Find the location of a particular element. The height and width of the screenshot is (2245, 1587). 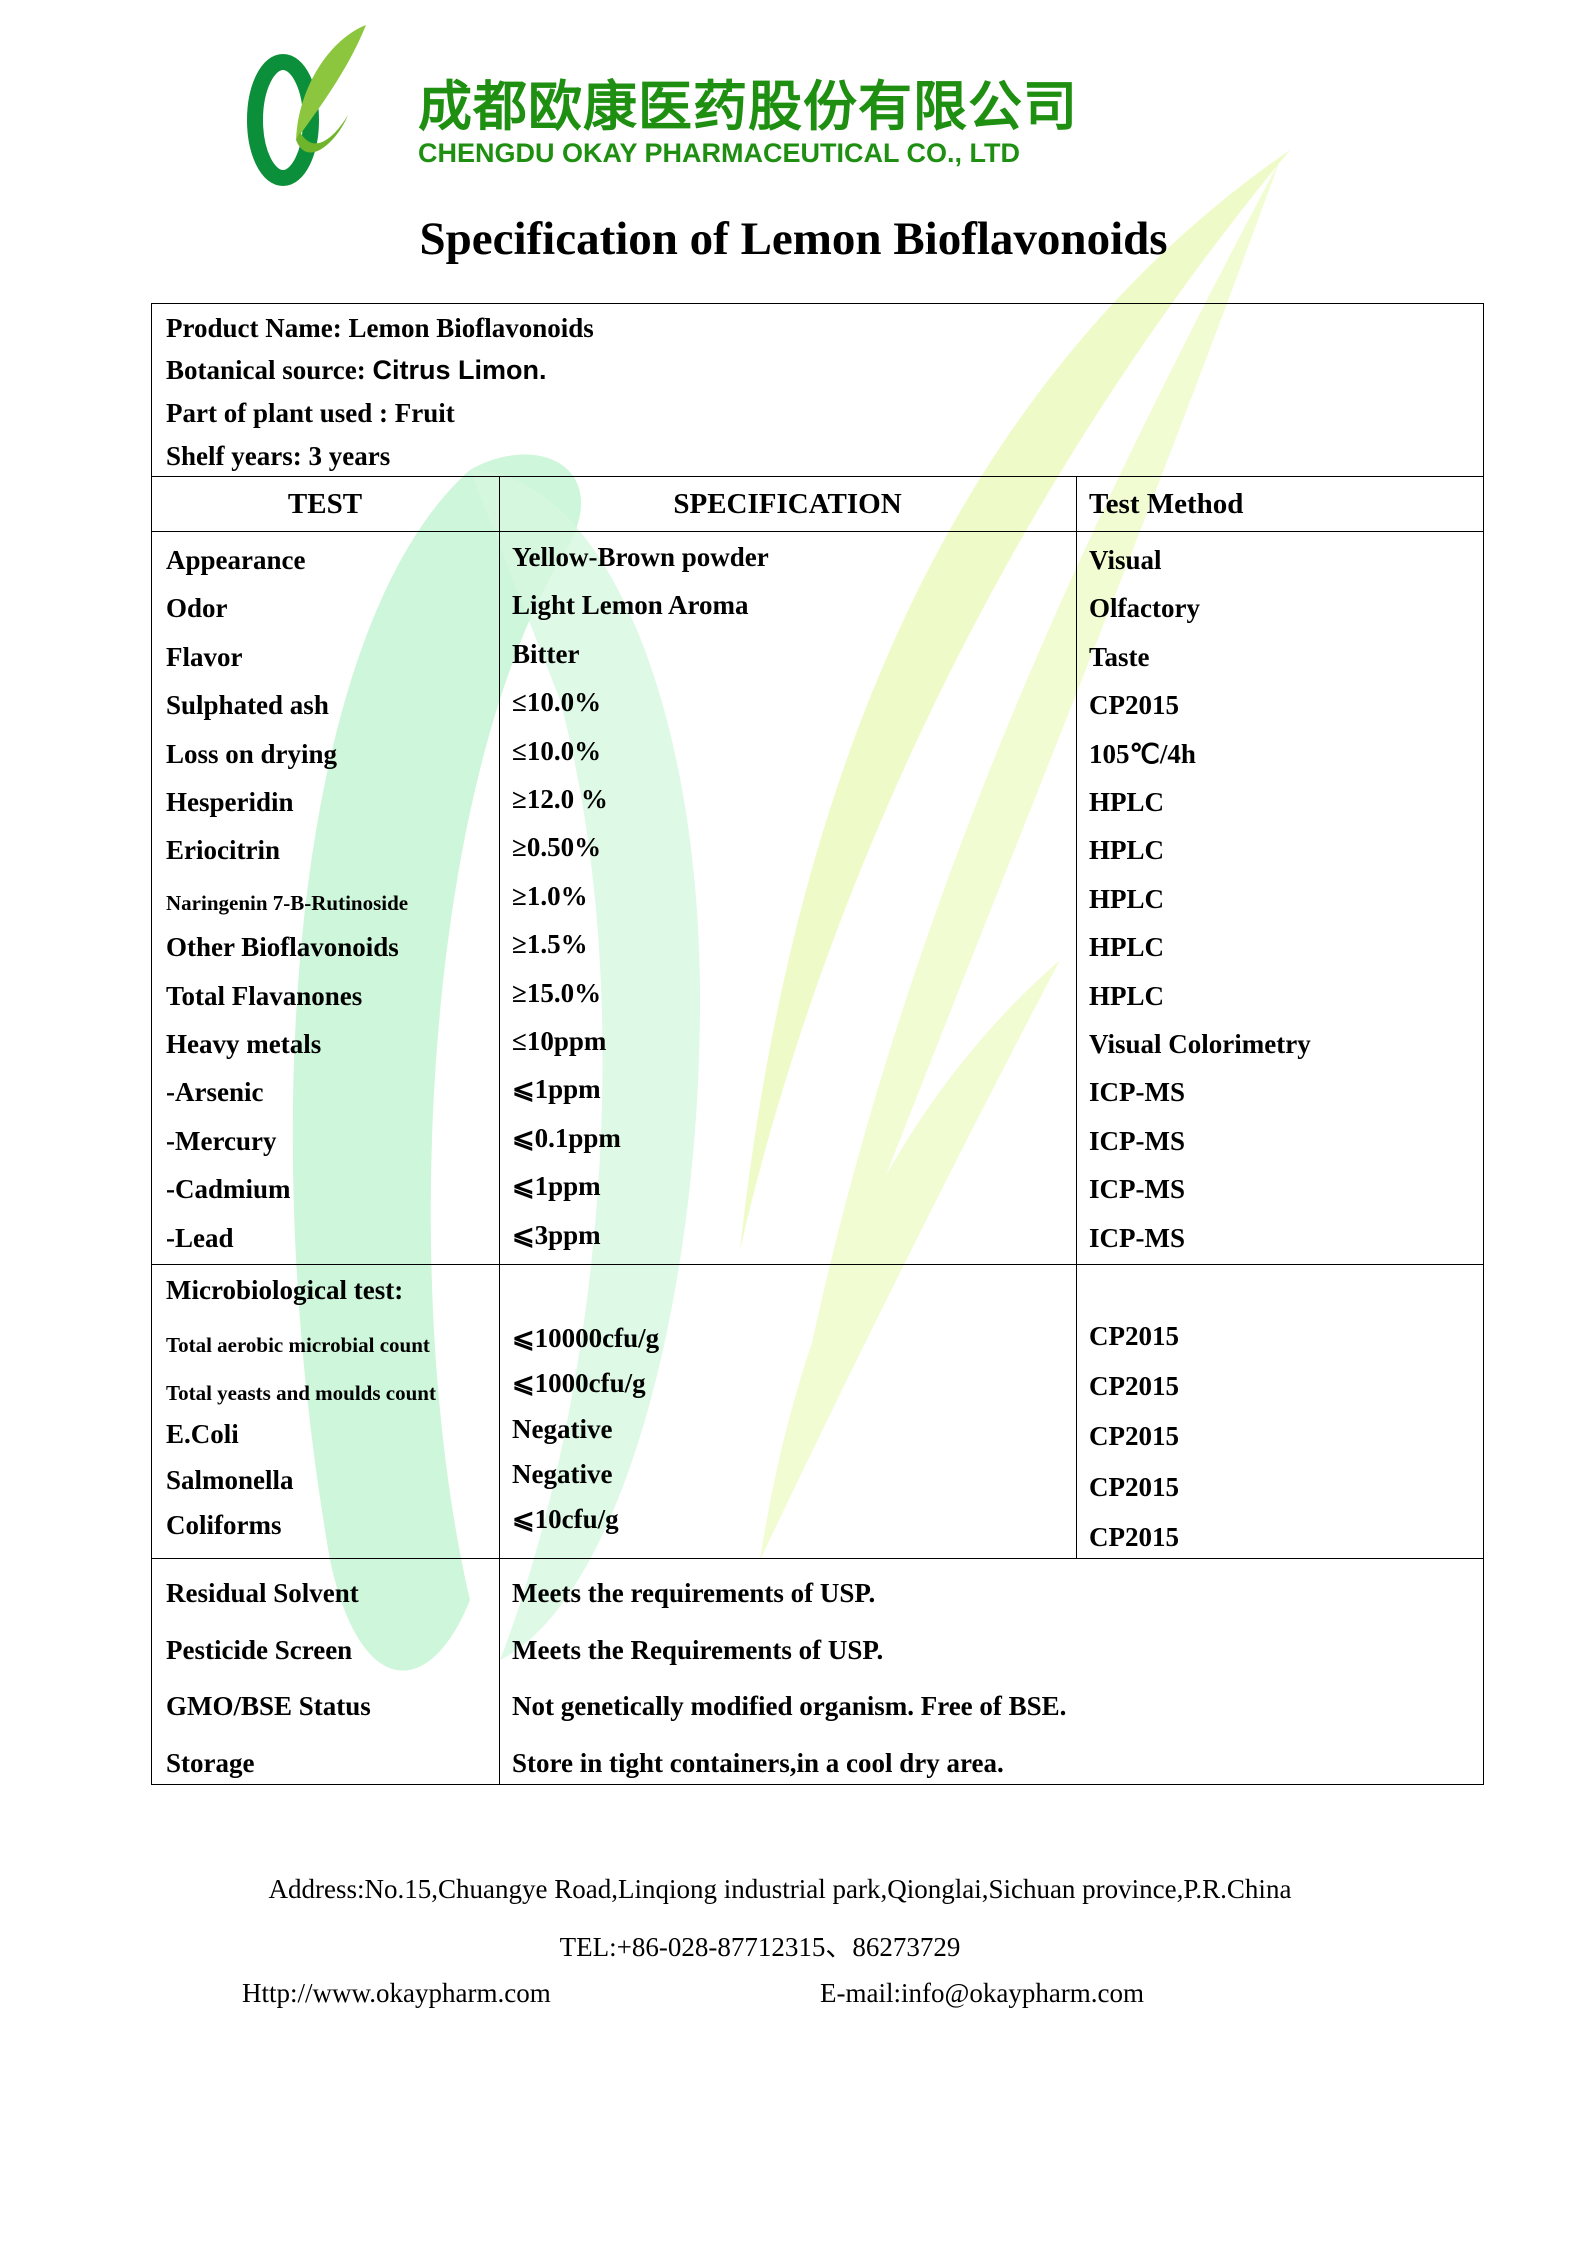

row-test: Appearance is located at coordinates (236, 560).